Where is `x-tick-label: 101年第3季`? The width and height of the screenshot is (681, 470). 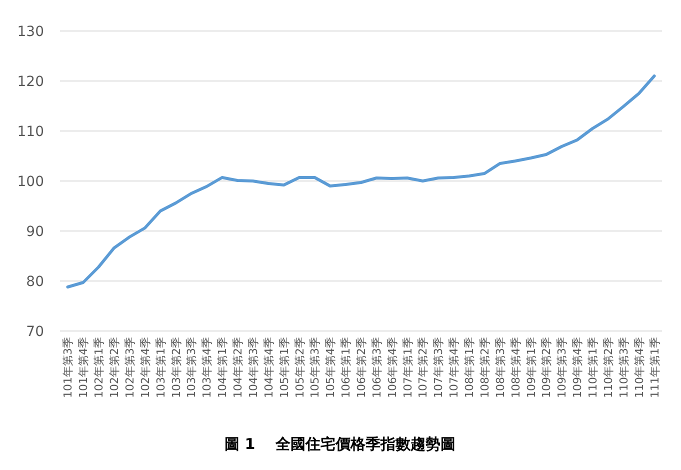
x-tick-label: 101年第3季 is located at coordinates (68, 367).